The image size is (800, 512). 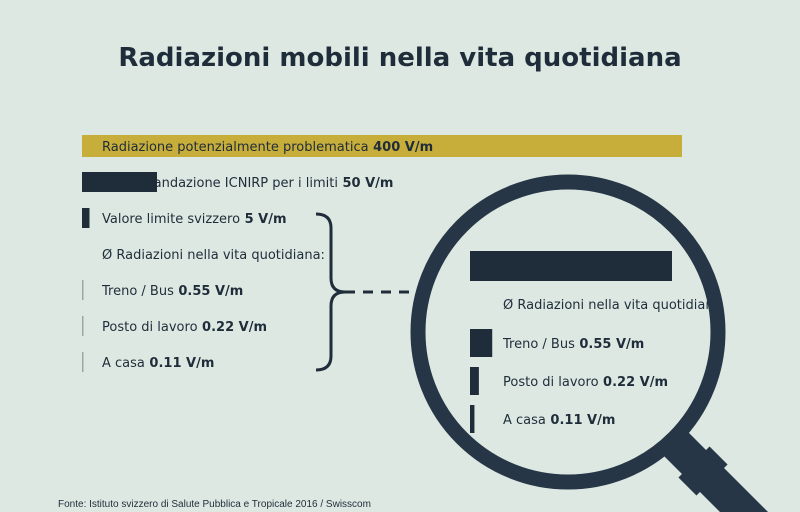 I want to click on chart-title: Radiazioni mobili nella vita quotidiana, so click(x=399, y=58).